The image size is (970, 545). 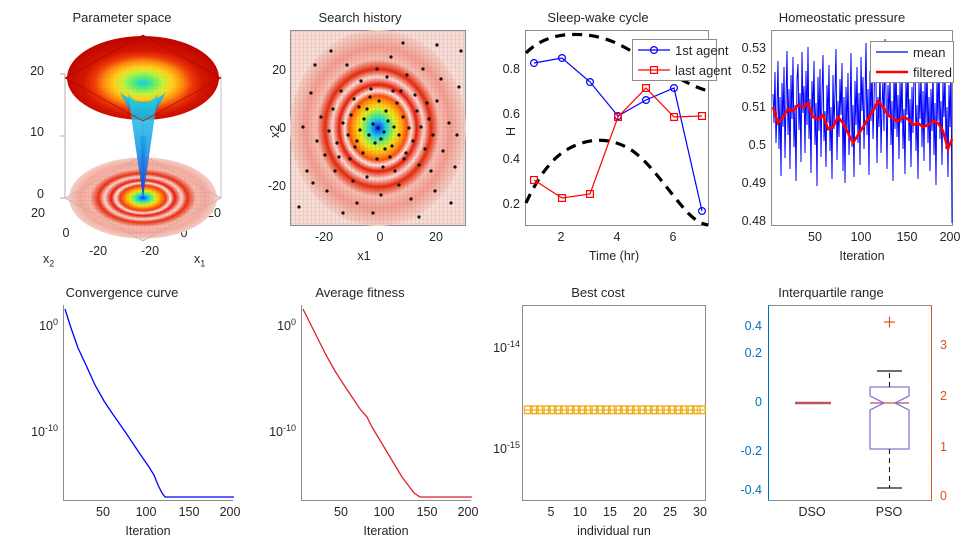 I want to click on panel-interquartile-range: Interquartile range 0.4 0.2, so click(x=846, y=412).